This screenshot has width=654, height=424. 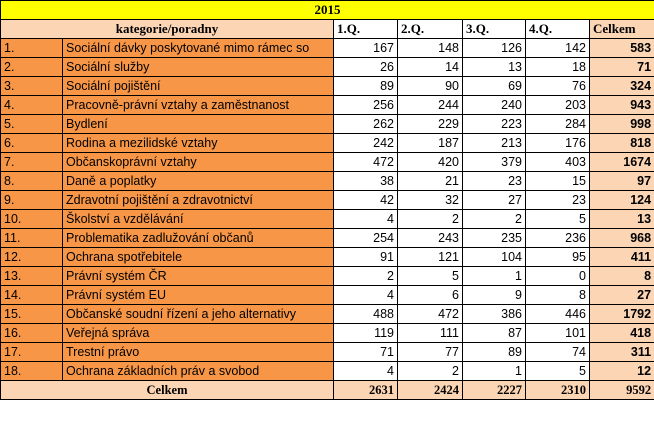 I want to click on row-total: 27, so click(x=621, y=295).